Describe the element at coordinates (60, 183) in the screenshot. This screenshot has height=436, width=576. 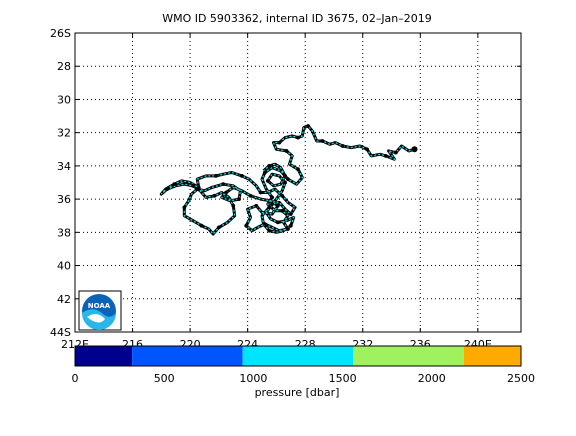
I see `y-tick-labels: 26S 28 30 32 34 36 38 40 42 44S` at that location.